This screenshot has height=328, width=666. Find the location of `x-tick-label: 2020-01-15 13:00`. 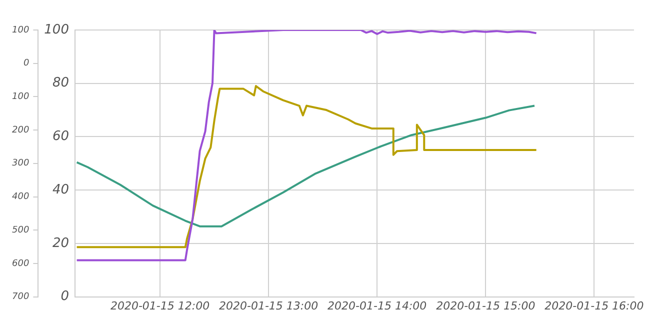

x-tick-label: 2020-01-15 13:00 is located at coordinates (268, 305).